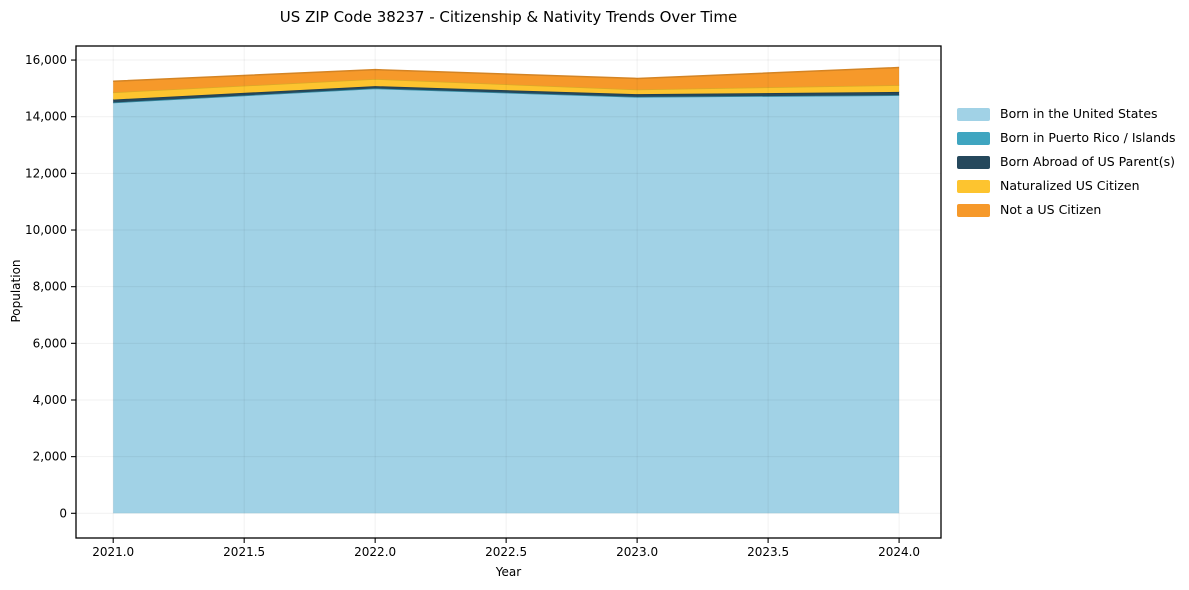 This screenshot has height=590, width=1189. What do you see at coordinates (375, 552) in the screenshot?
I see `x-tick-label: 2022.0` at bounding box center [375, 552].